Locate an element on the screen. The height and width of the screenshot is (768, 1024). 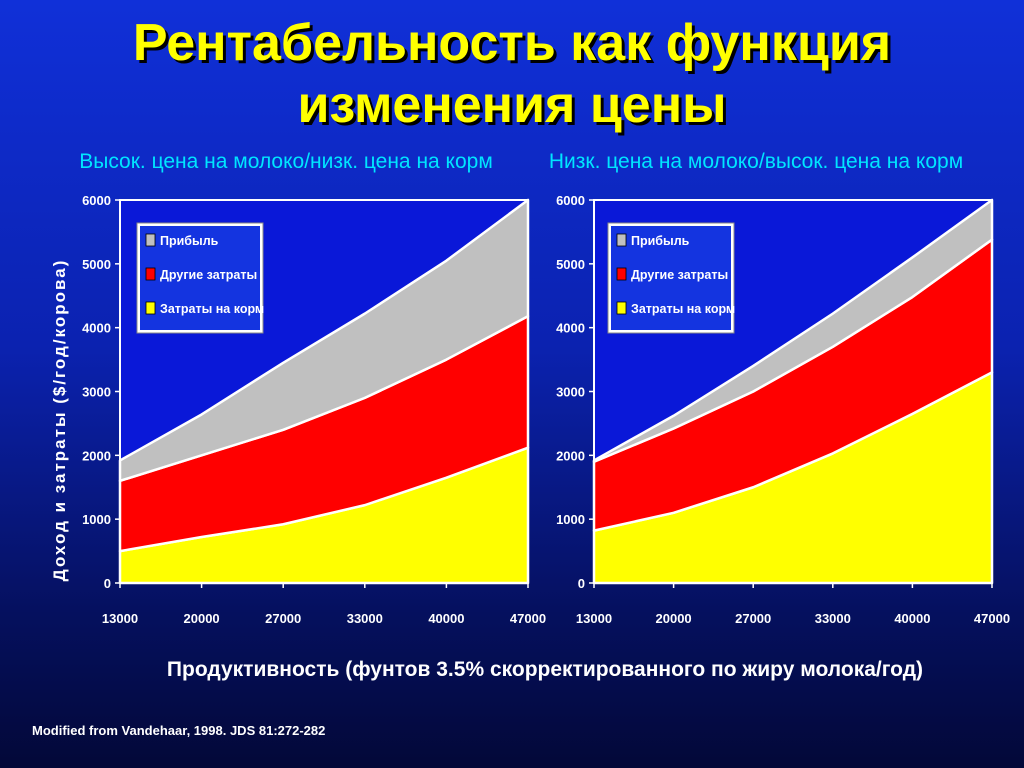
right-x-tick-label: 13000 is located at coordinates (594, 618).